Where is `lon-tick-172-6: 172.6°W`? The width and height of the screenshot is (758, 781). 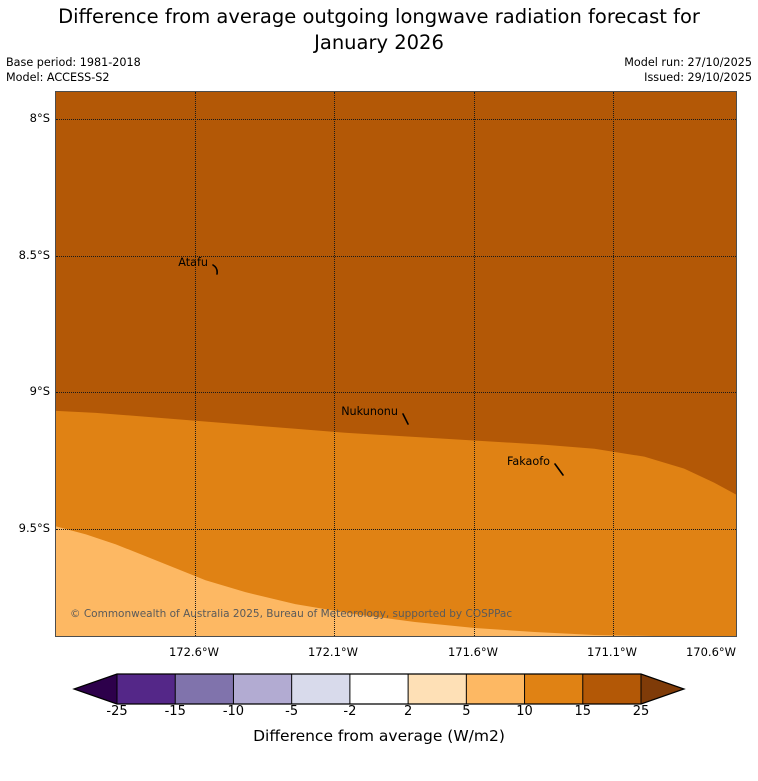
lon-tick-172-6: 172.6°W is located at coordinates (194, 652).